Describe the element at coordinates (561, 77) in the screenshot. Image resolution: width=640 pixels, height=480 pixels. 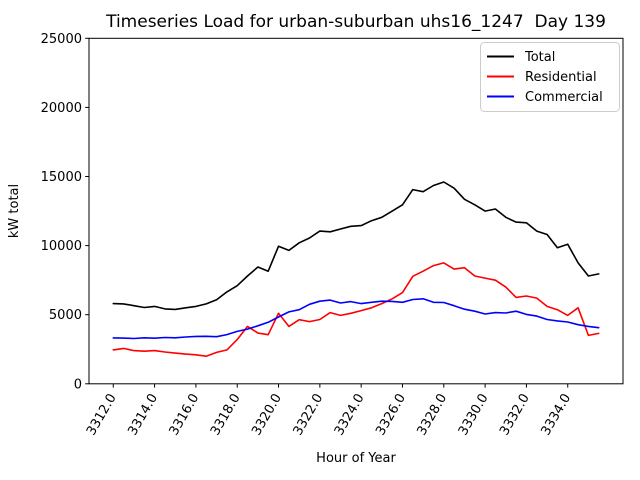
I see `legend-label-residential: Residential` at that location.